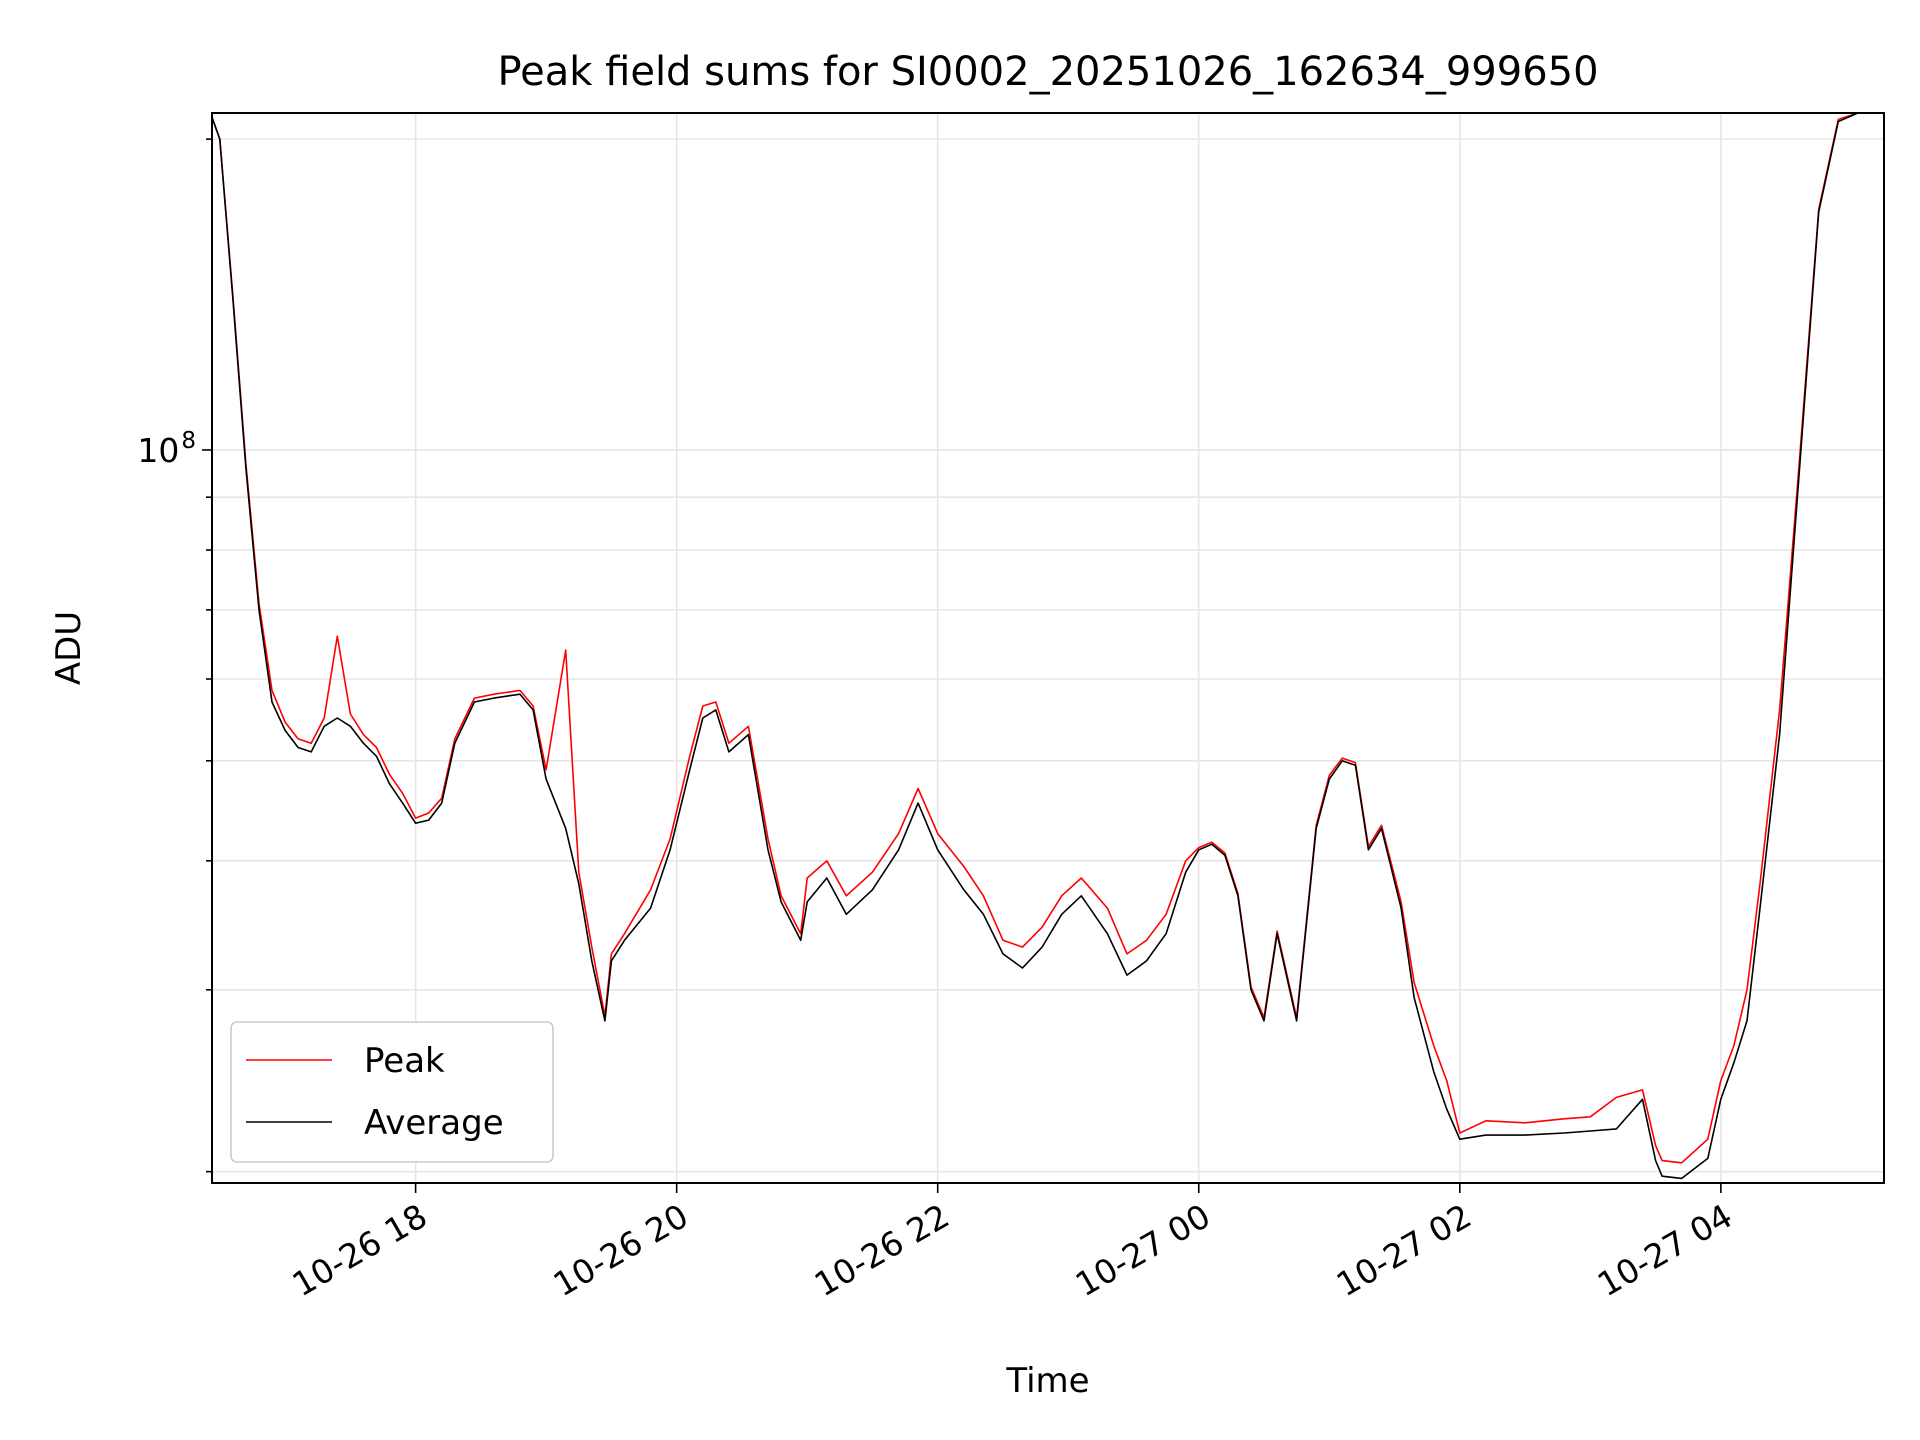 Image resolution: width=1920 pixels, height=1440 pixels. Describe the element at coordinates (1047, 1381) in the screenshot. I see `x-axis-label: Time` at that location.